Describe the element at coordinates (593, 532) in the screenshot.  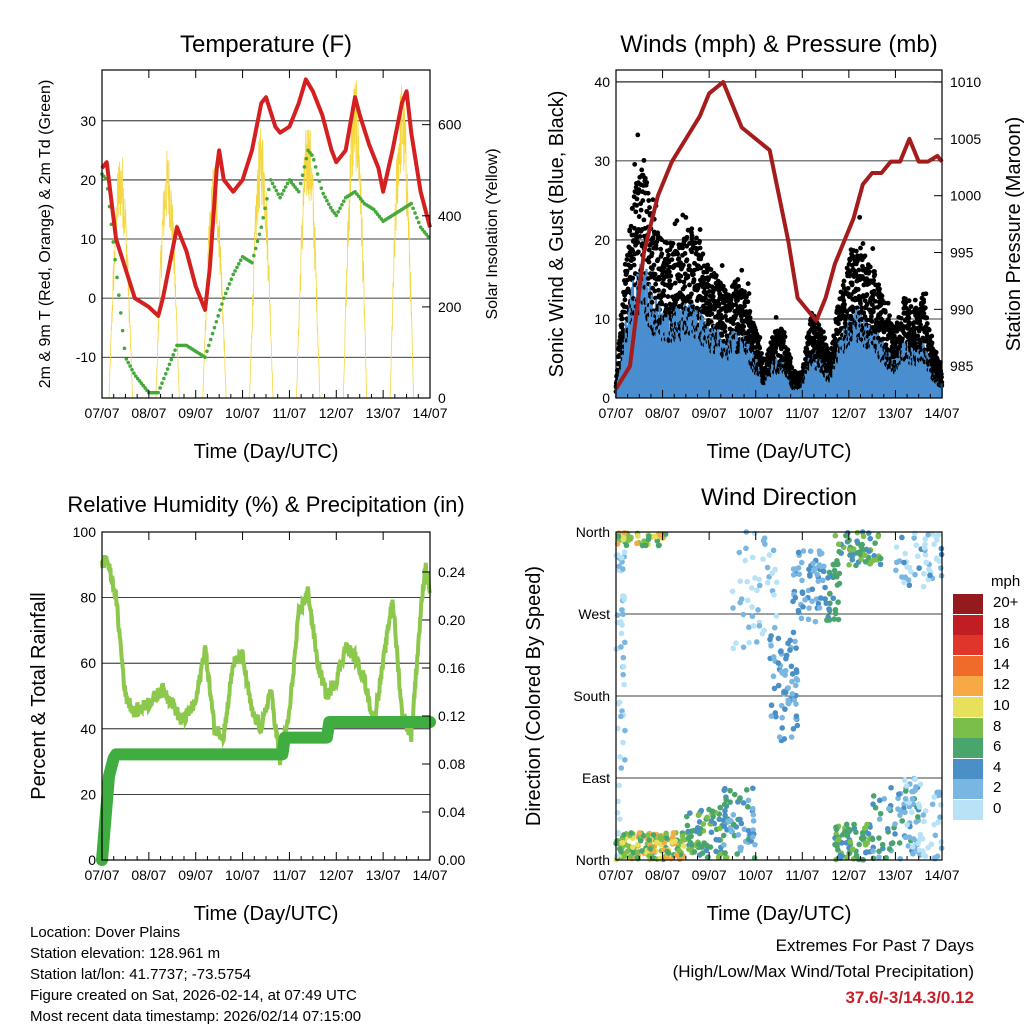
I see `y-tick-label: North` at that location.